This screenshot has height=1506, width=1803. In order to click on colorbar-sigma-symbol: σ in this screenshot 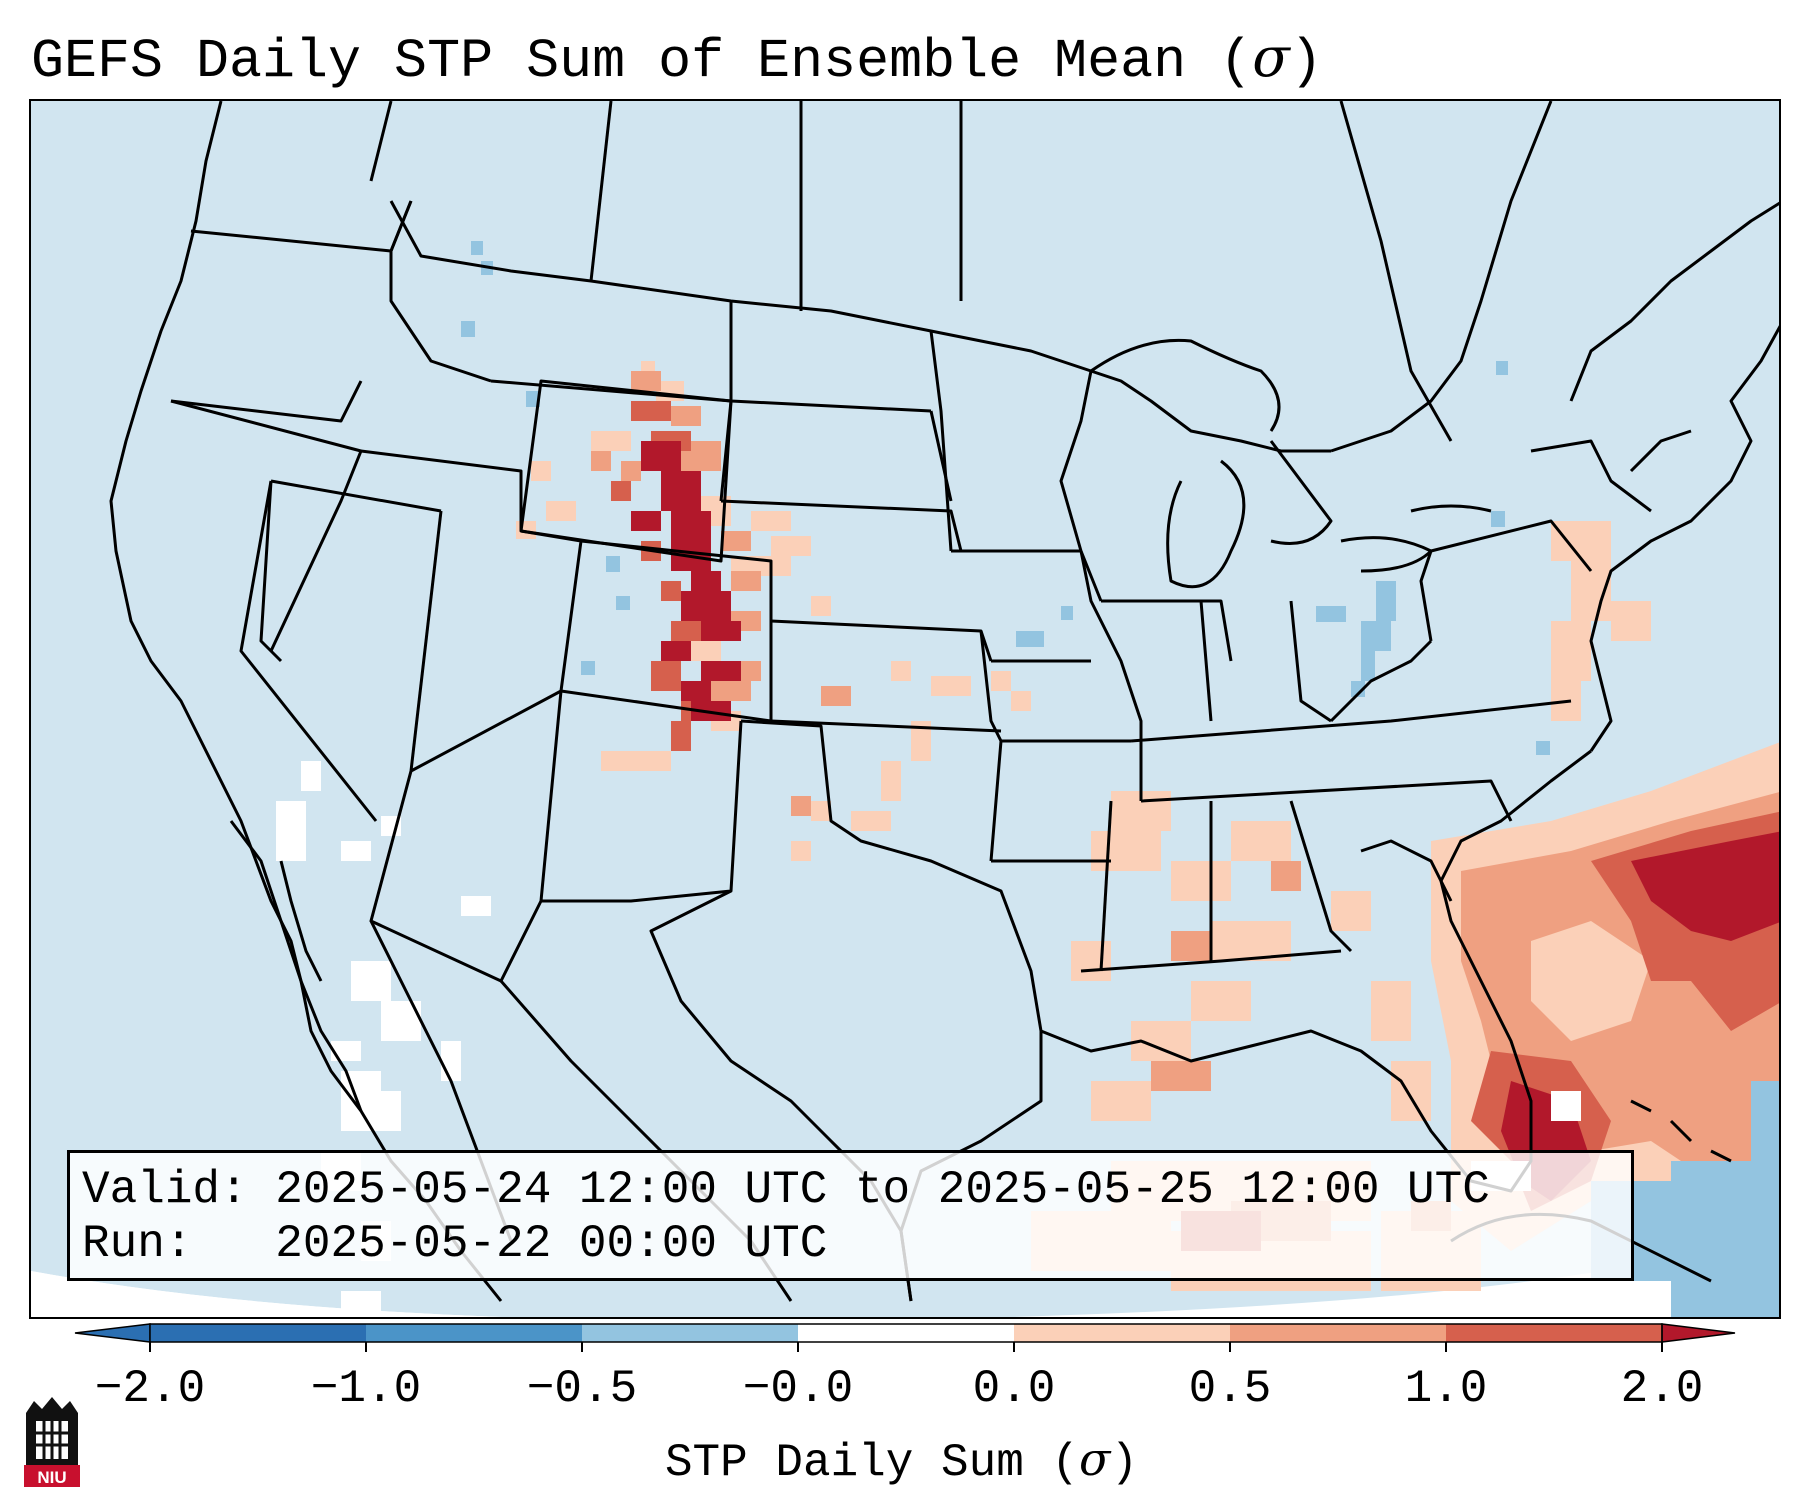, I will do `click(1095, 1459)`.